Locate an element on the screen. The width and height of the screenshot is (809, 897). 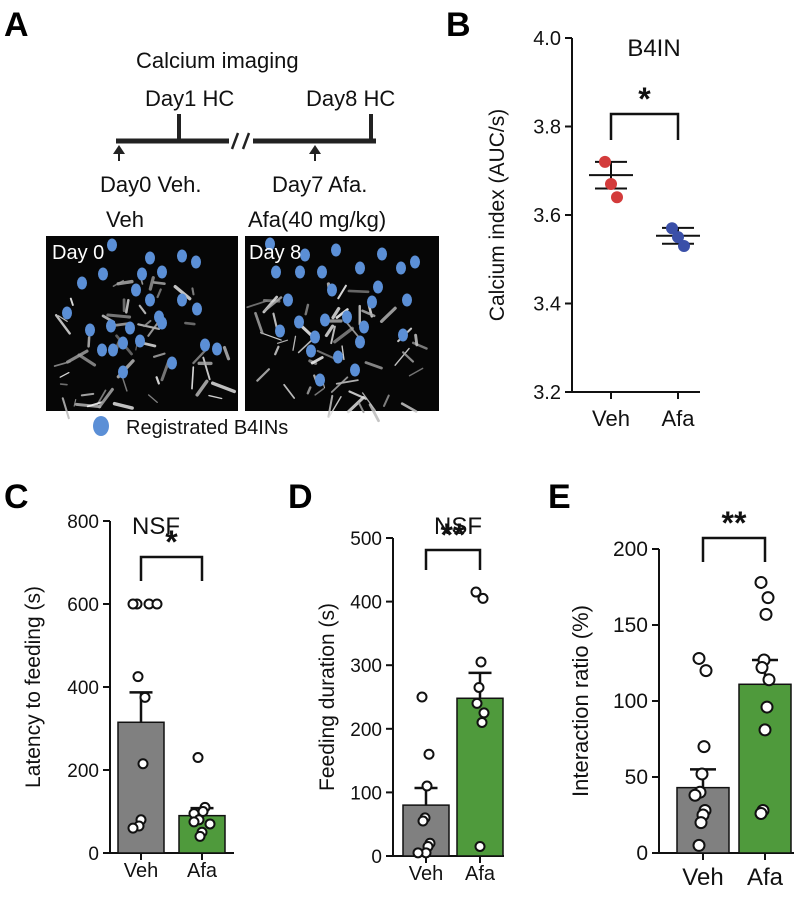
timeline-day7-label: Day7 Afa. is located at coordinates (319, 184).